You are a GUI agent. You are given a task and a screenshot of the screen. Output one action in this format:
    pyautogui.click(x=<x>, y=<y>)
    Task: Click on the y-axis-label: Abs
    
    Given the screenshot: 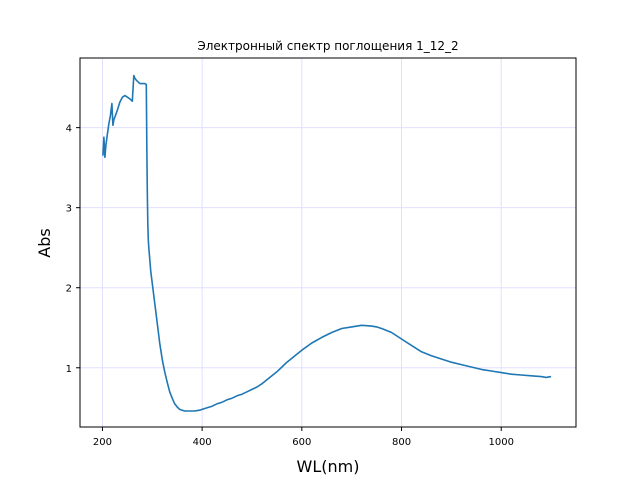 What is the action you would take?
    pyautogui.click(x=44, y=242)
    